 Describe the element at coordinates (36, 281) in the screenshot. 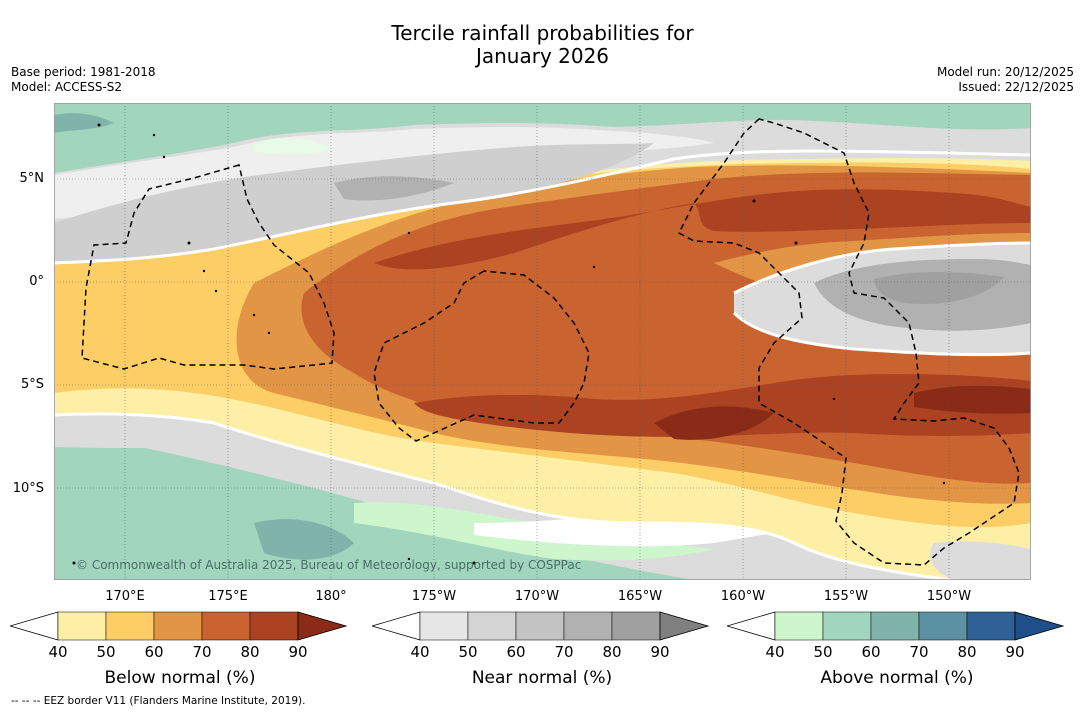

I see `lat-label-0: 0°` at that location.